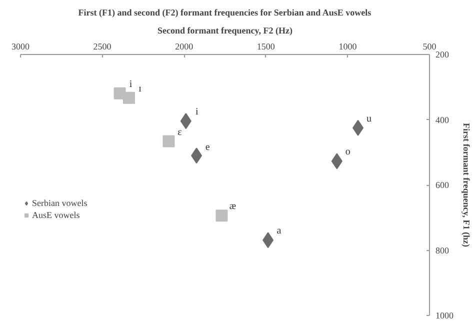  What do you see at coordinates (445, 315) in the screenshot?
I see `y-tick-label: 1000` at bounding box center [445, 315].